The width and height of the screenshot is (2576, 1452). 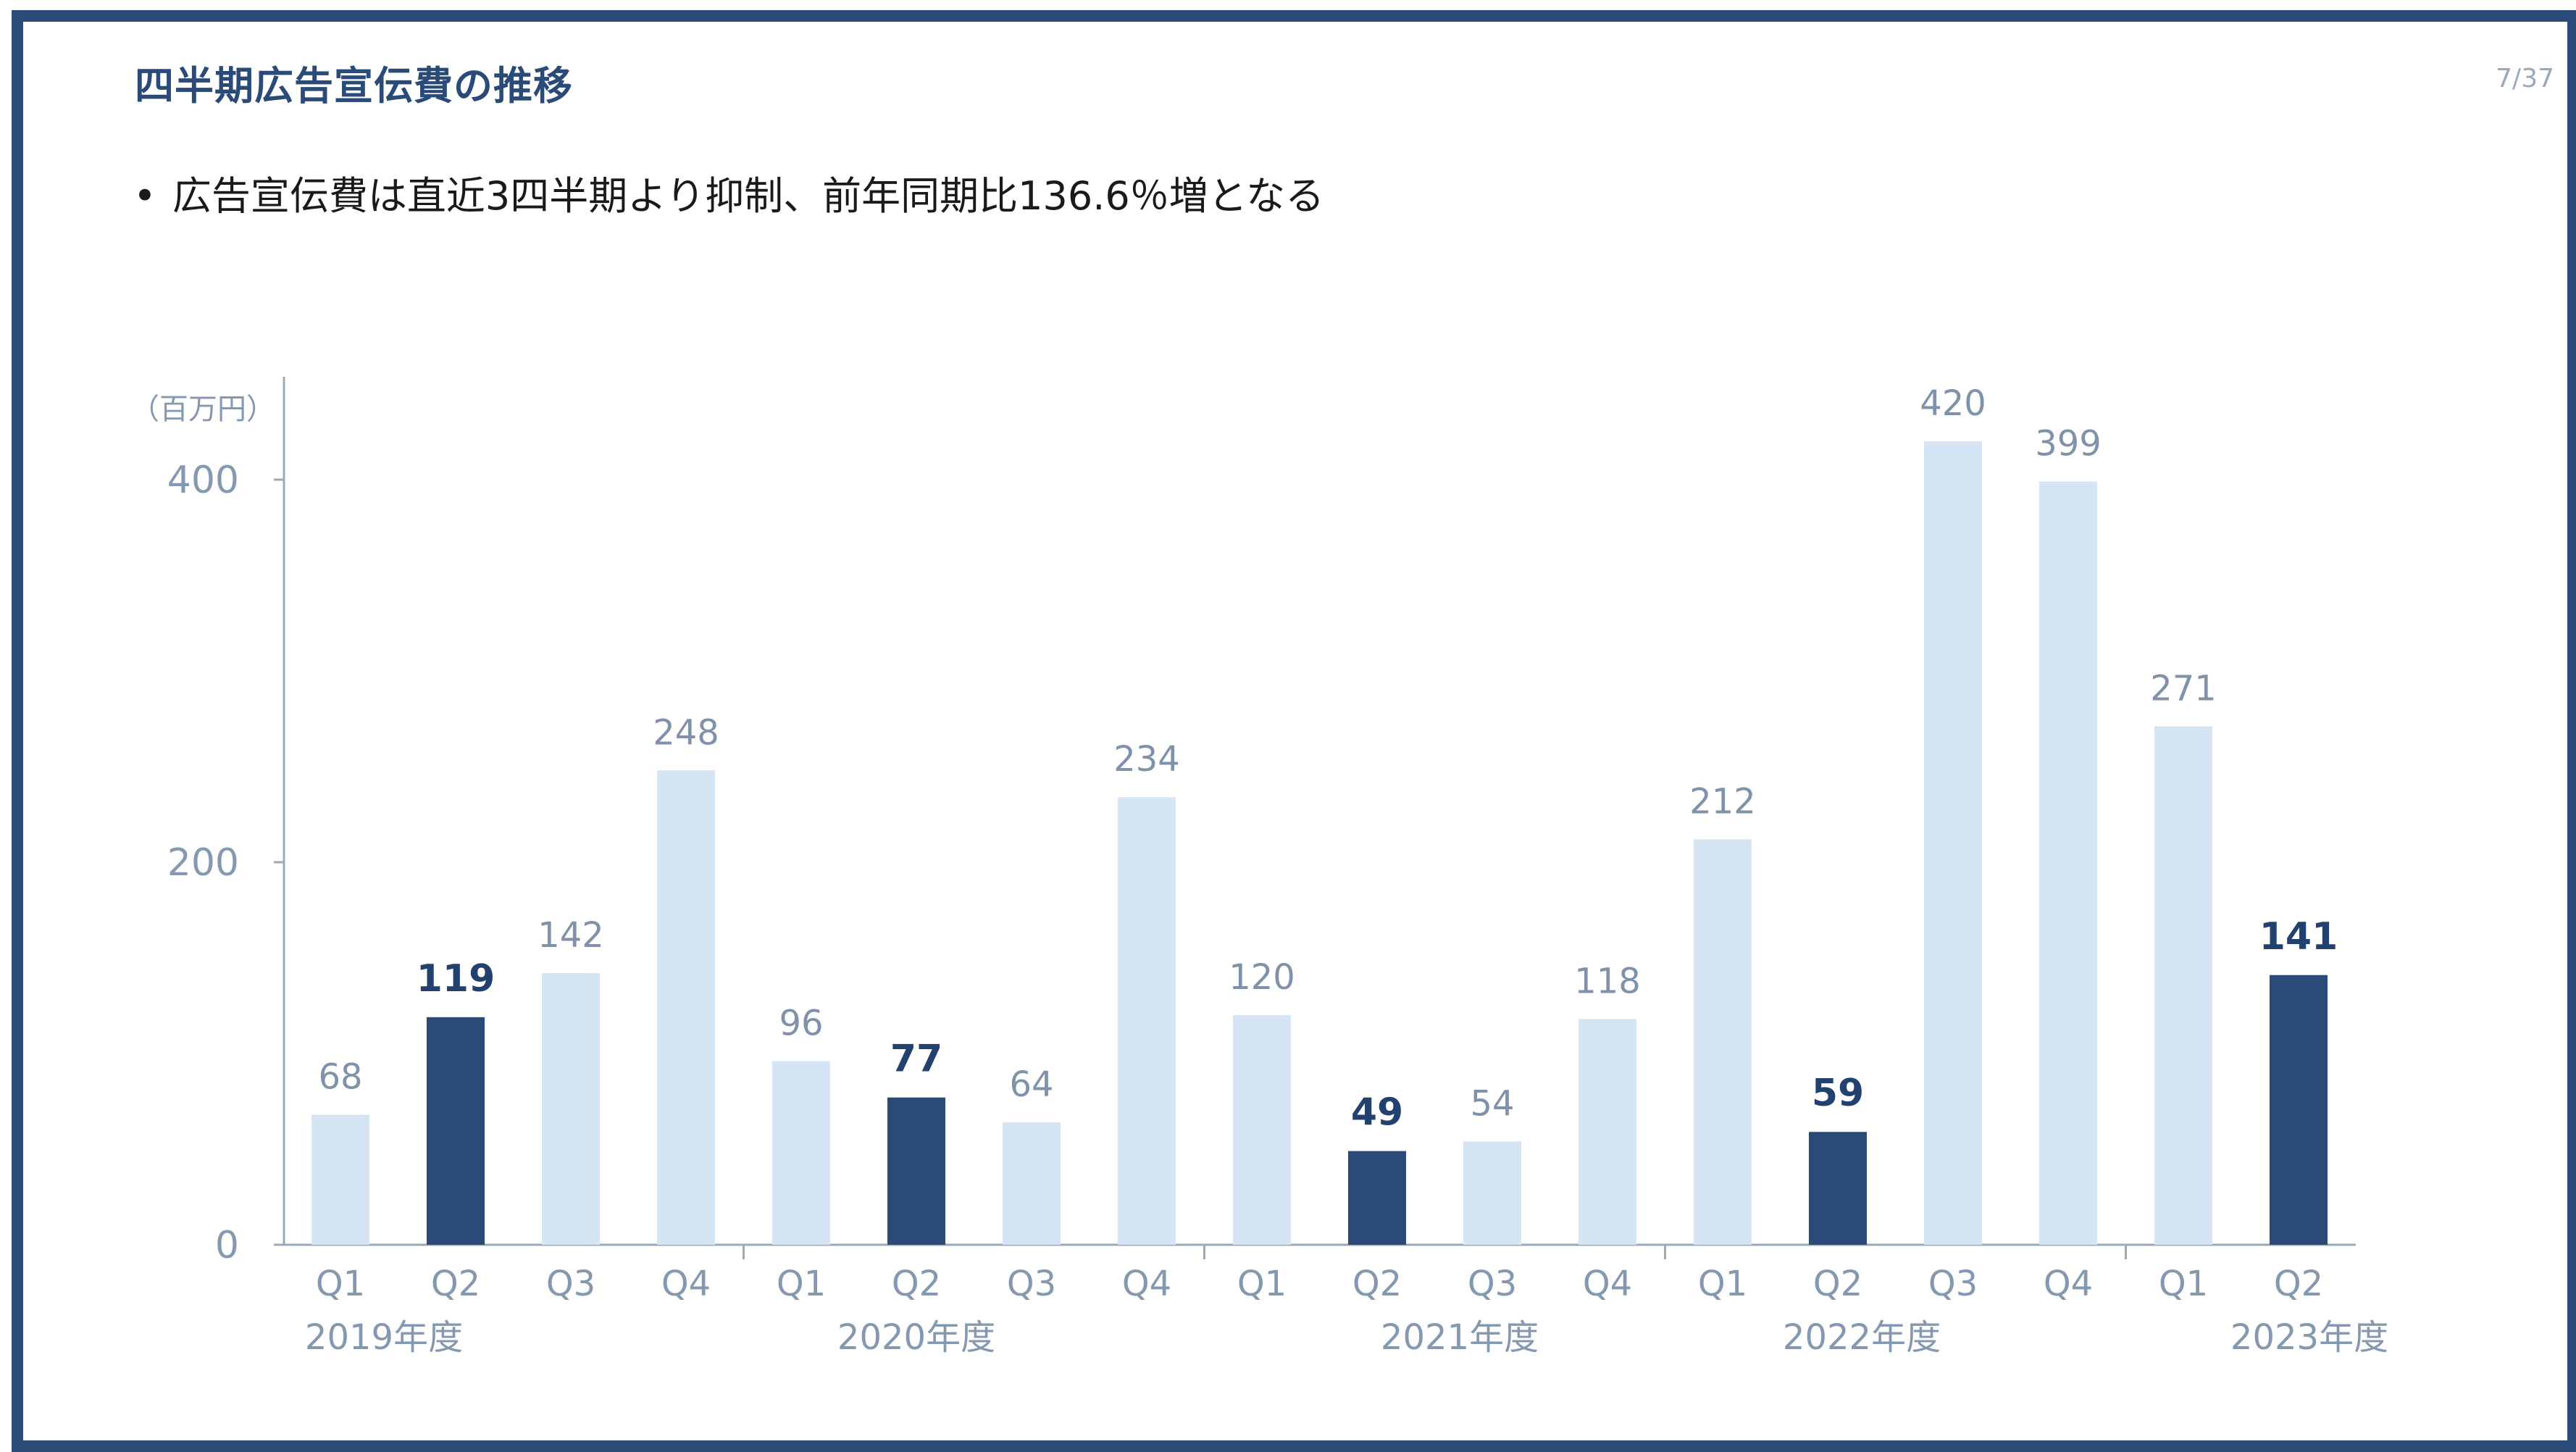 I want to click on data-label: 119, so click(x=456, y=979).